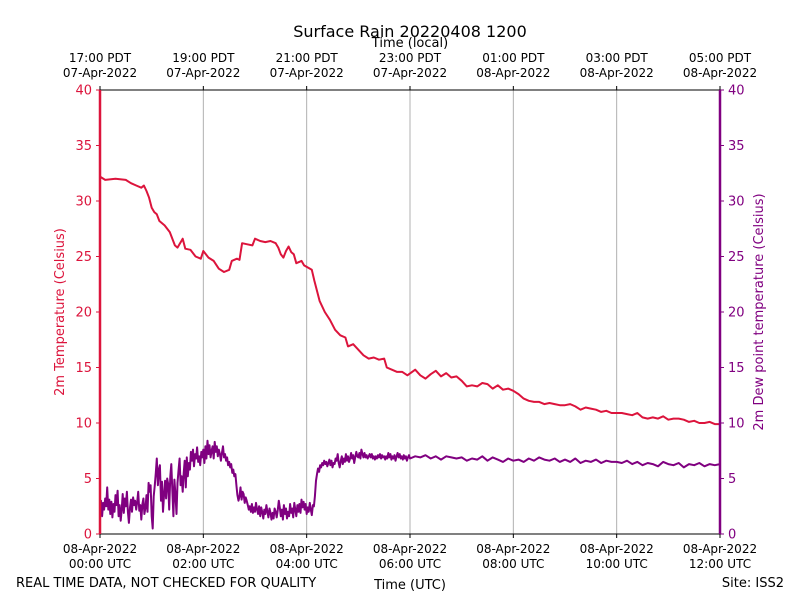 The image size is (800, 600). Describe the element at coordinates (720, 549) in the screenshot. I see `x-tick-date-6: 08-Apr-2022` at that location.